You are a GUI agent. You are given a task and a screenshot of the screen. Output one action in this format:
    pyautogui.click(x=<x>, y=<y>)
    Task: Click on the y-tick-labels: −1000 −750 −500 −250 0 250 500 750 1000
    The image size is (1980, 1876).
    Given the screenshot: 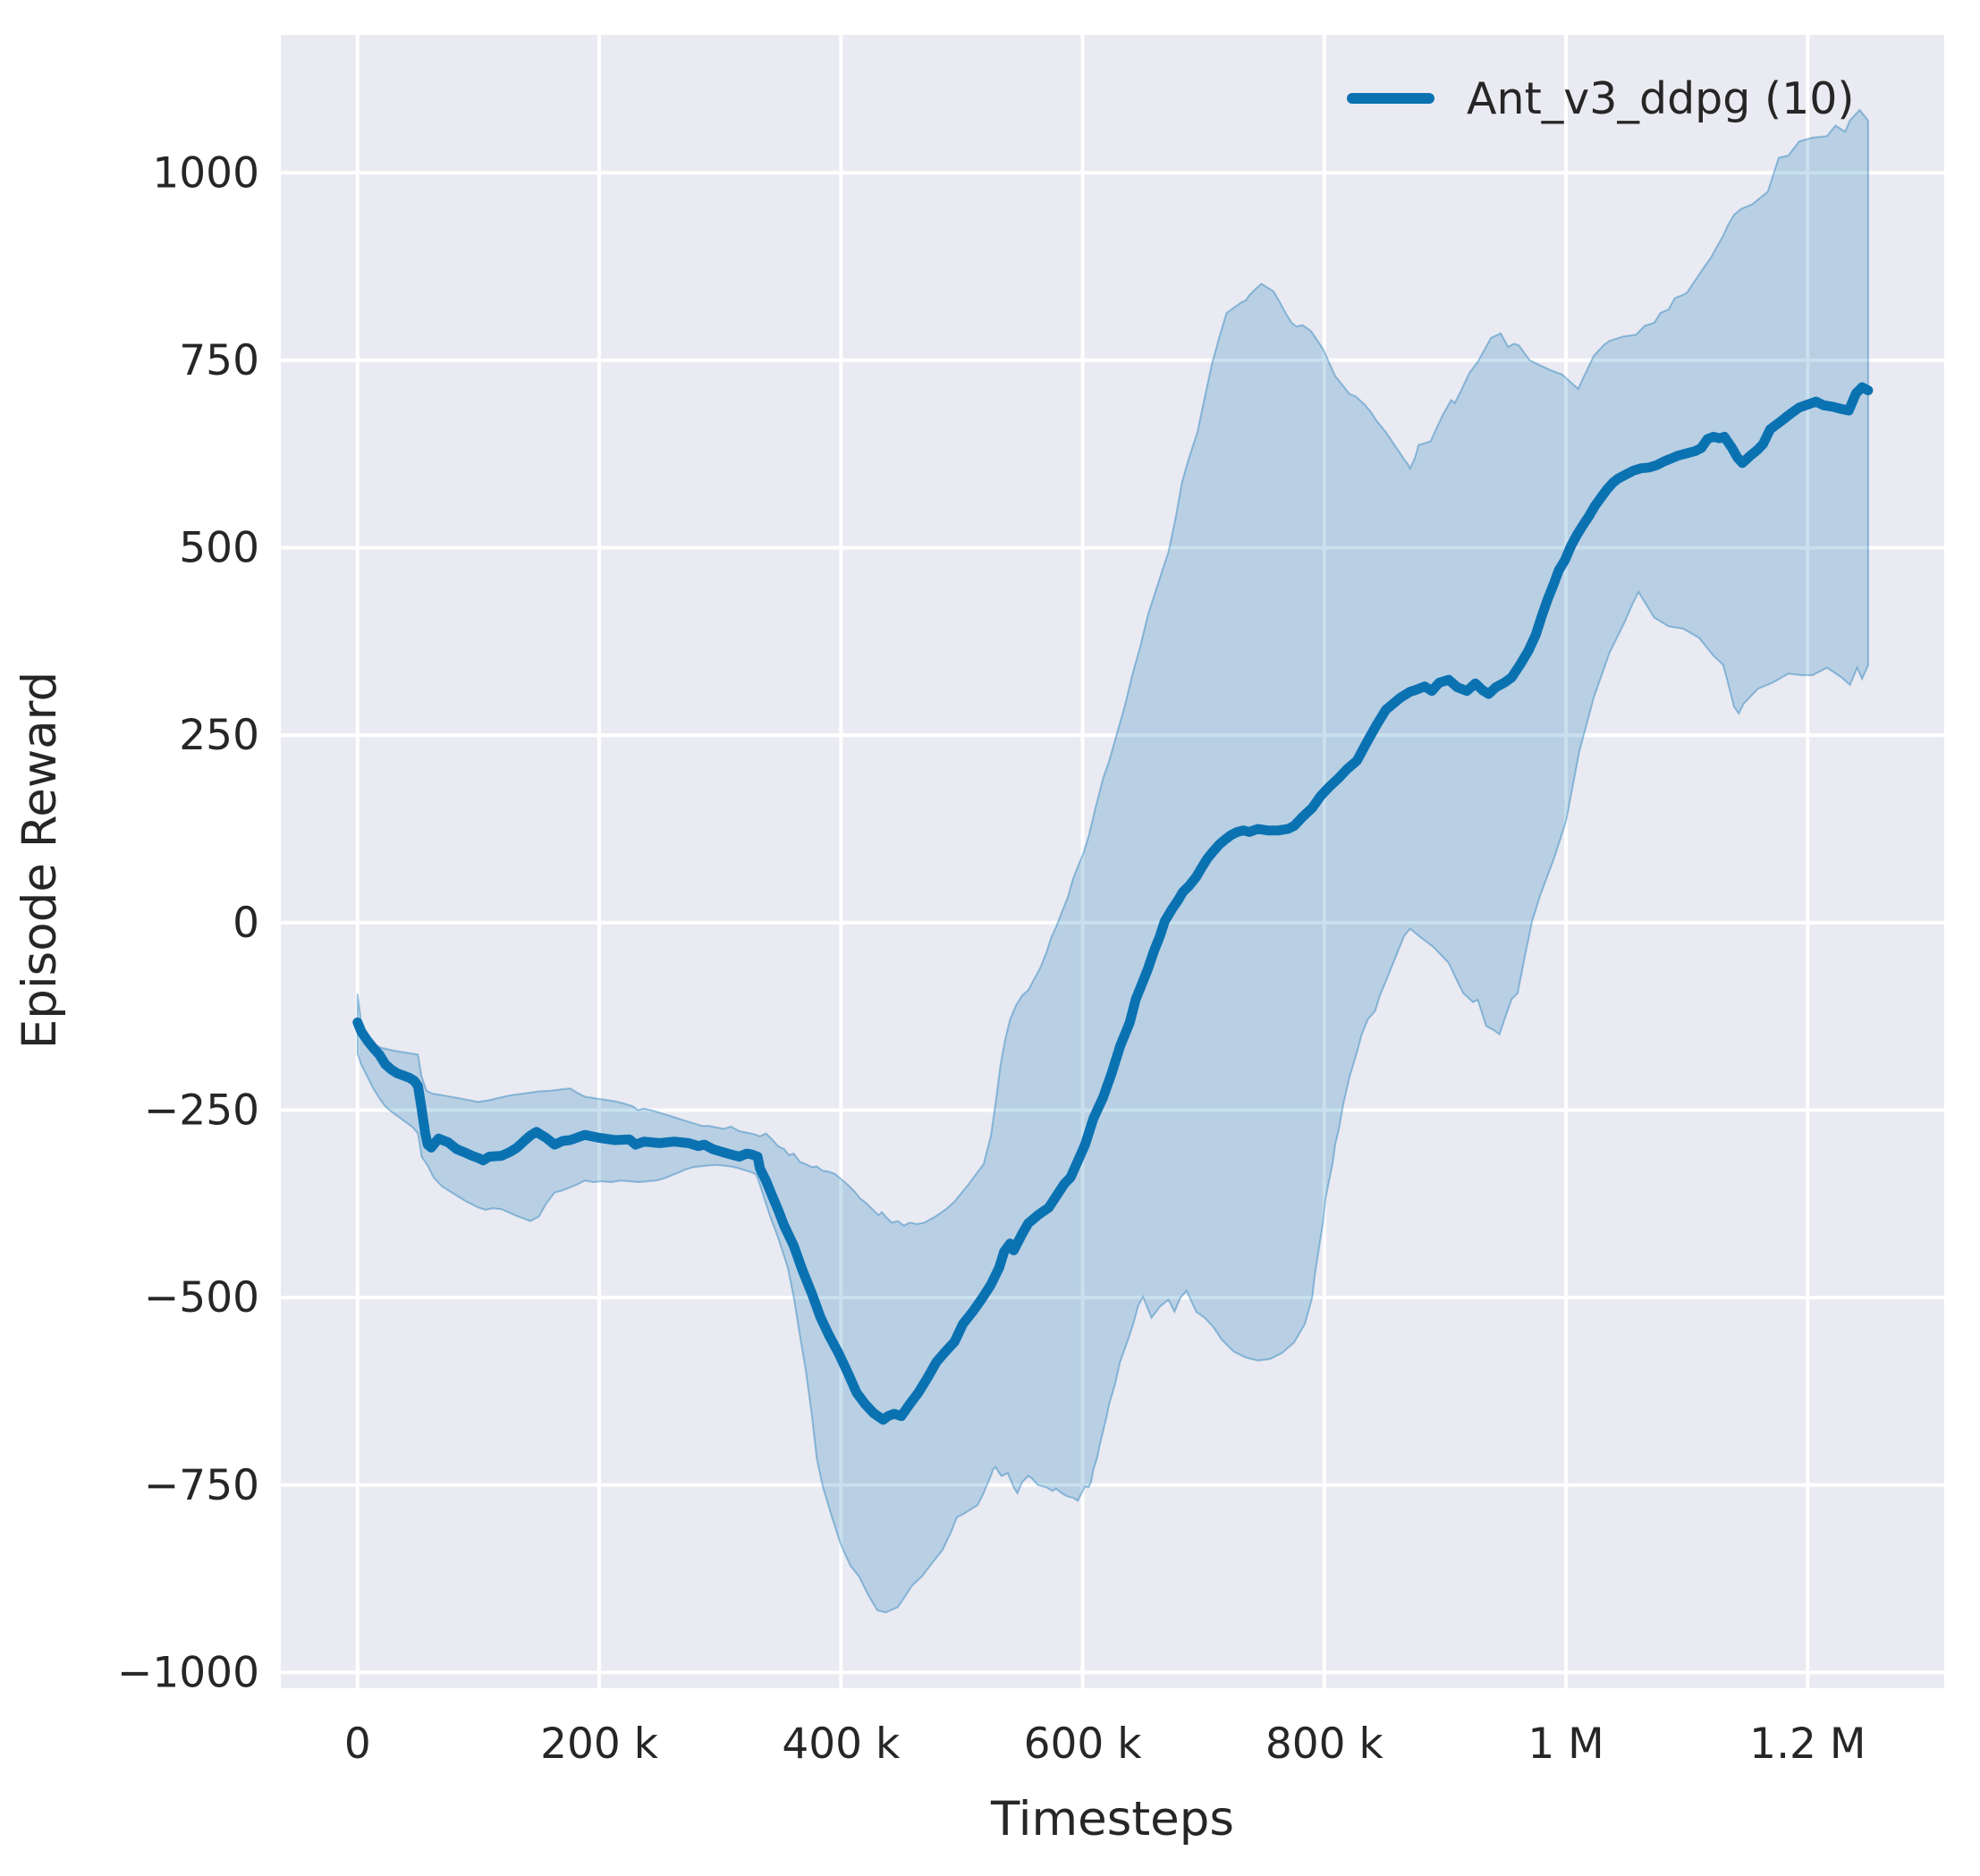 What is the action you would take?
    pyautogui.click(x=188, y=923)
    